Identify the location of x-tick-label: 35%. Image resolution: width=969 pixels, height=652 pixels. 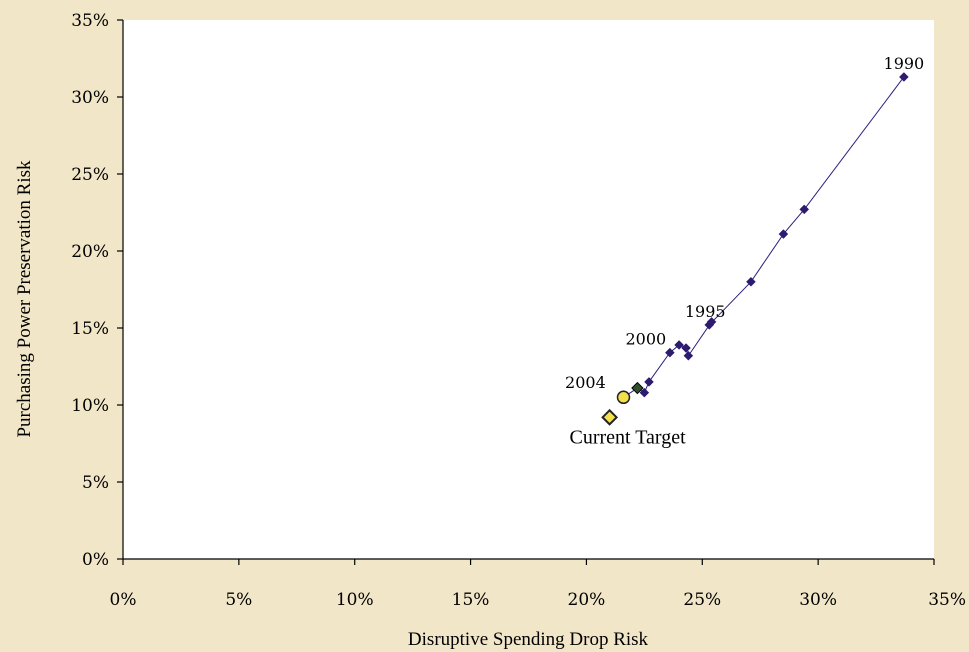
(947, 600).